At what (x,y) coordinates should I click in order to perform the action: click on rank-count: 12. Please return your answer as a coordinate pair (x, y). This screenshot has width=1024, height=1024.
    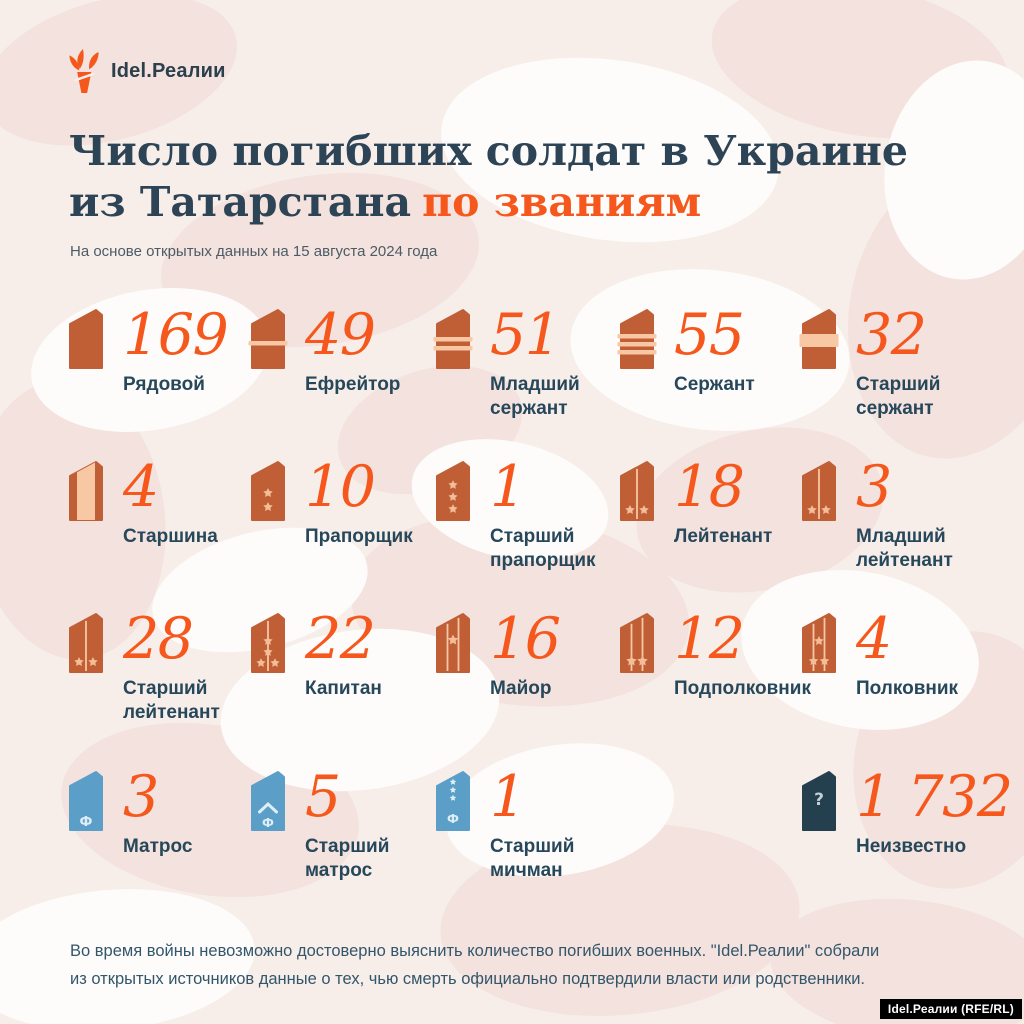
    Looking at the image, I should click on (709, 639).